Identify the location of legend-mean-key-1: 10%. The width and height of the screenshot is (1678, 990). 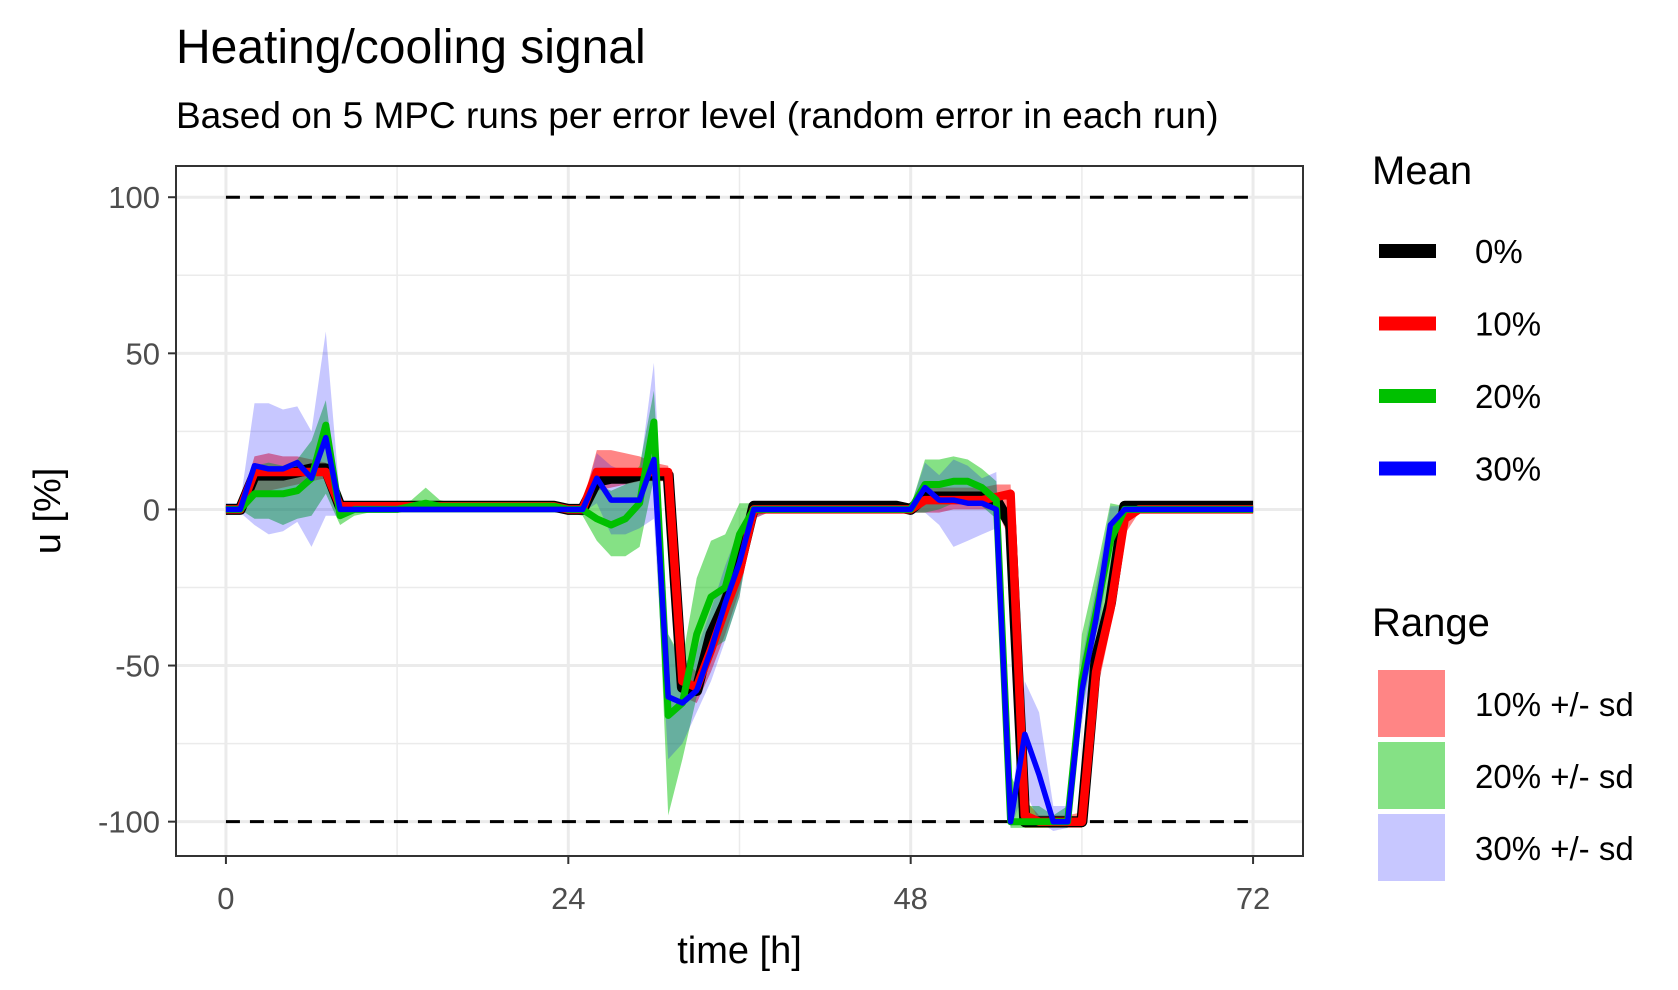
(1460, 324).